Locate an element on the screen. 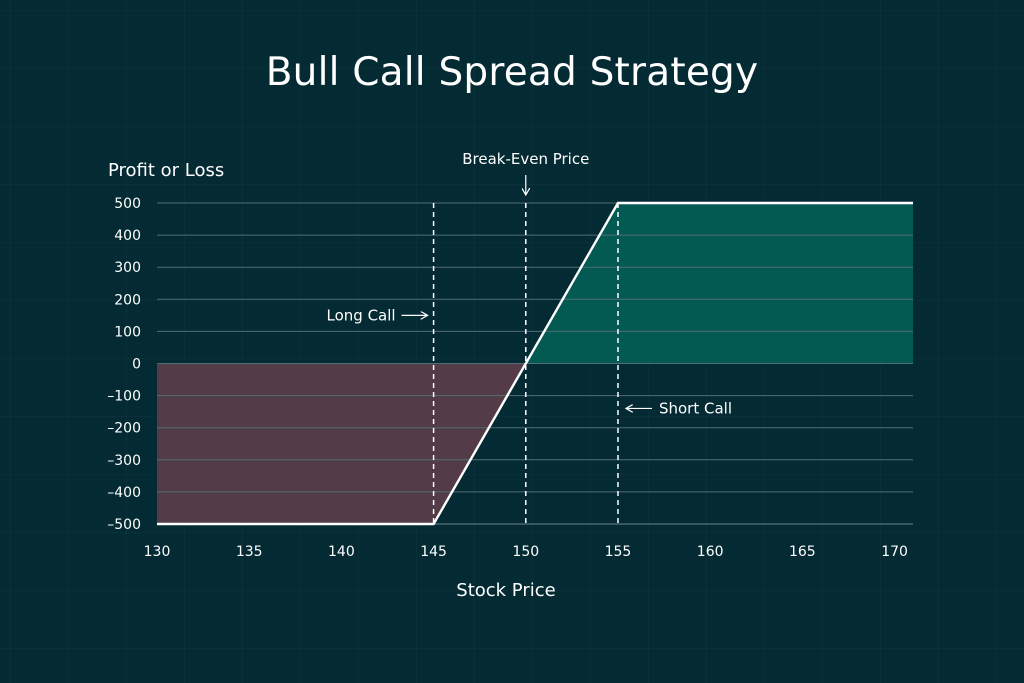 The height and width of the screenshot is (683, 1024). y-tick-label: –200 is located at coordinates (124, 429).